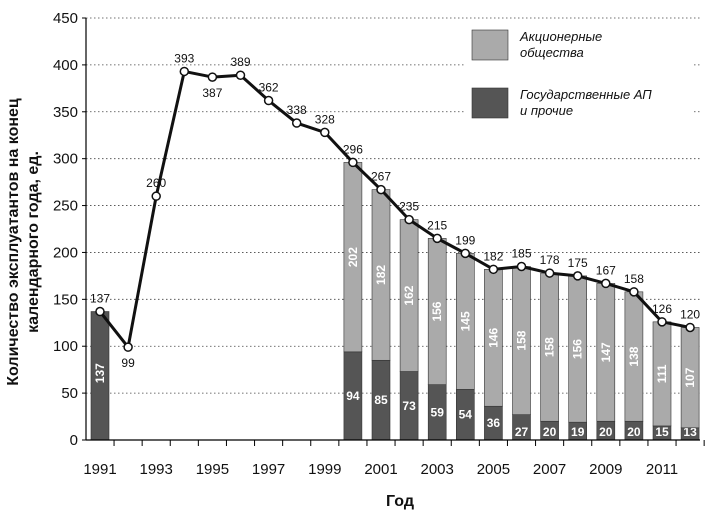 Image resolution: width=711 pixels, height=514 pixels. Describe the element at coordinates (99, 469) in the screenshot. I see `x-tick-label: 1991` at that location.